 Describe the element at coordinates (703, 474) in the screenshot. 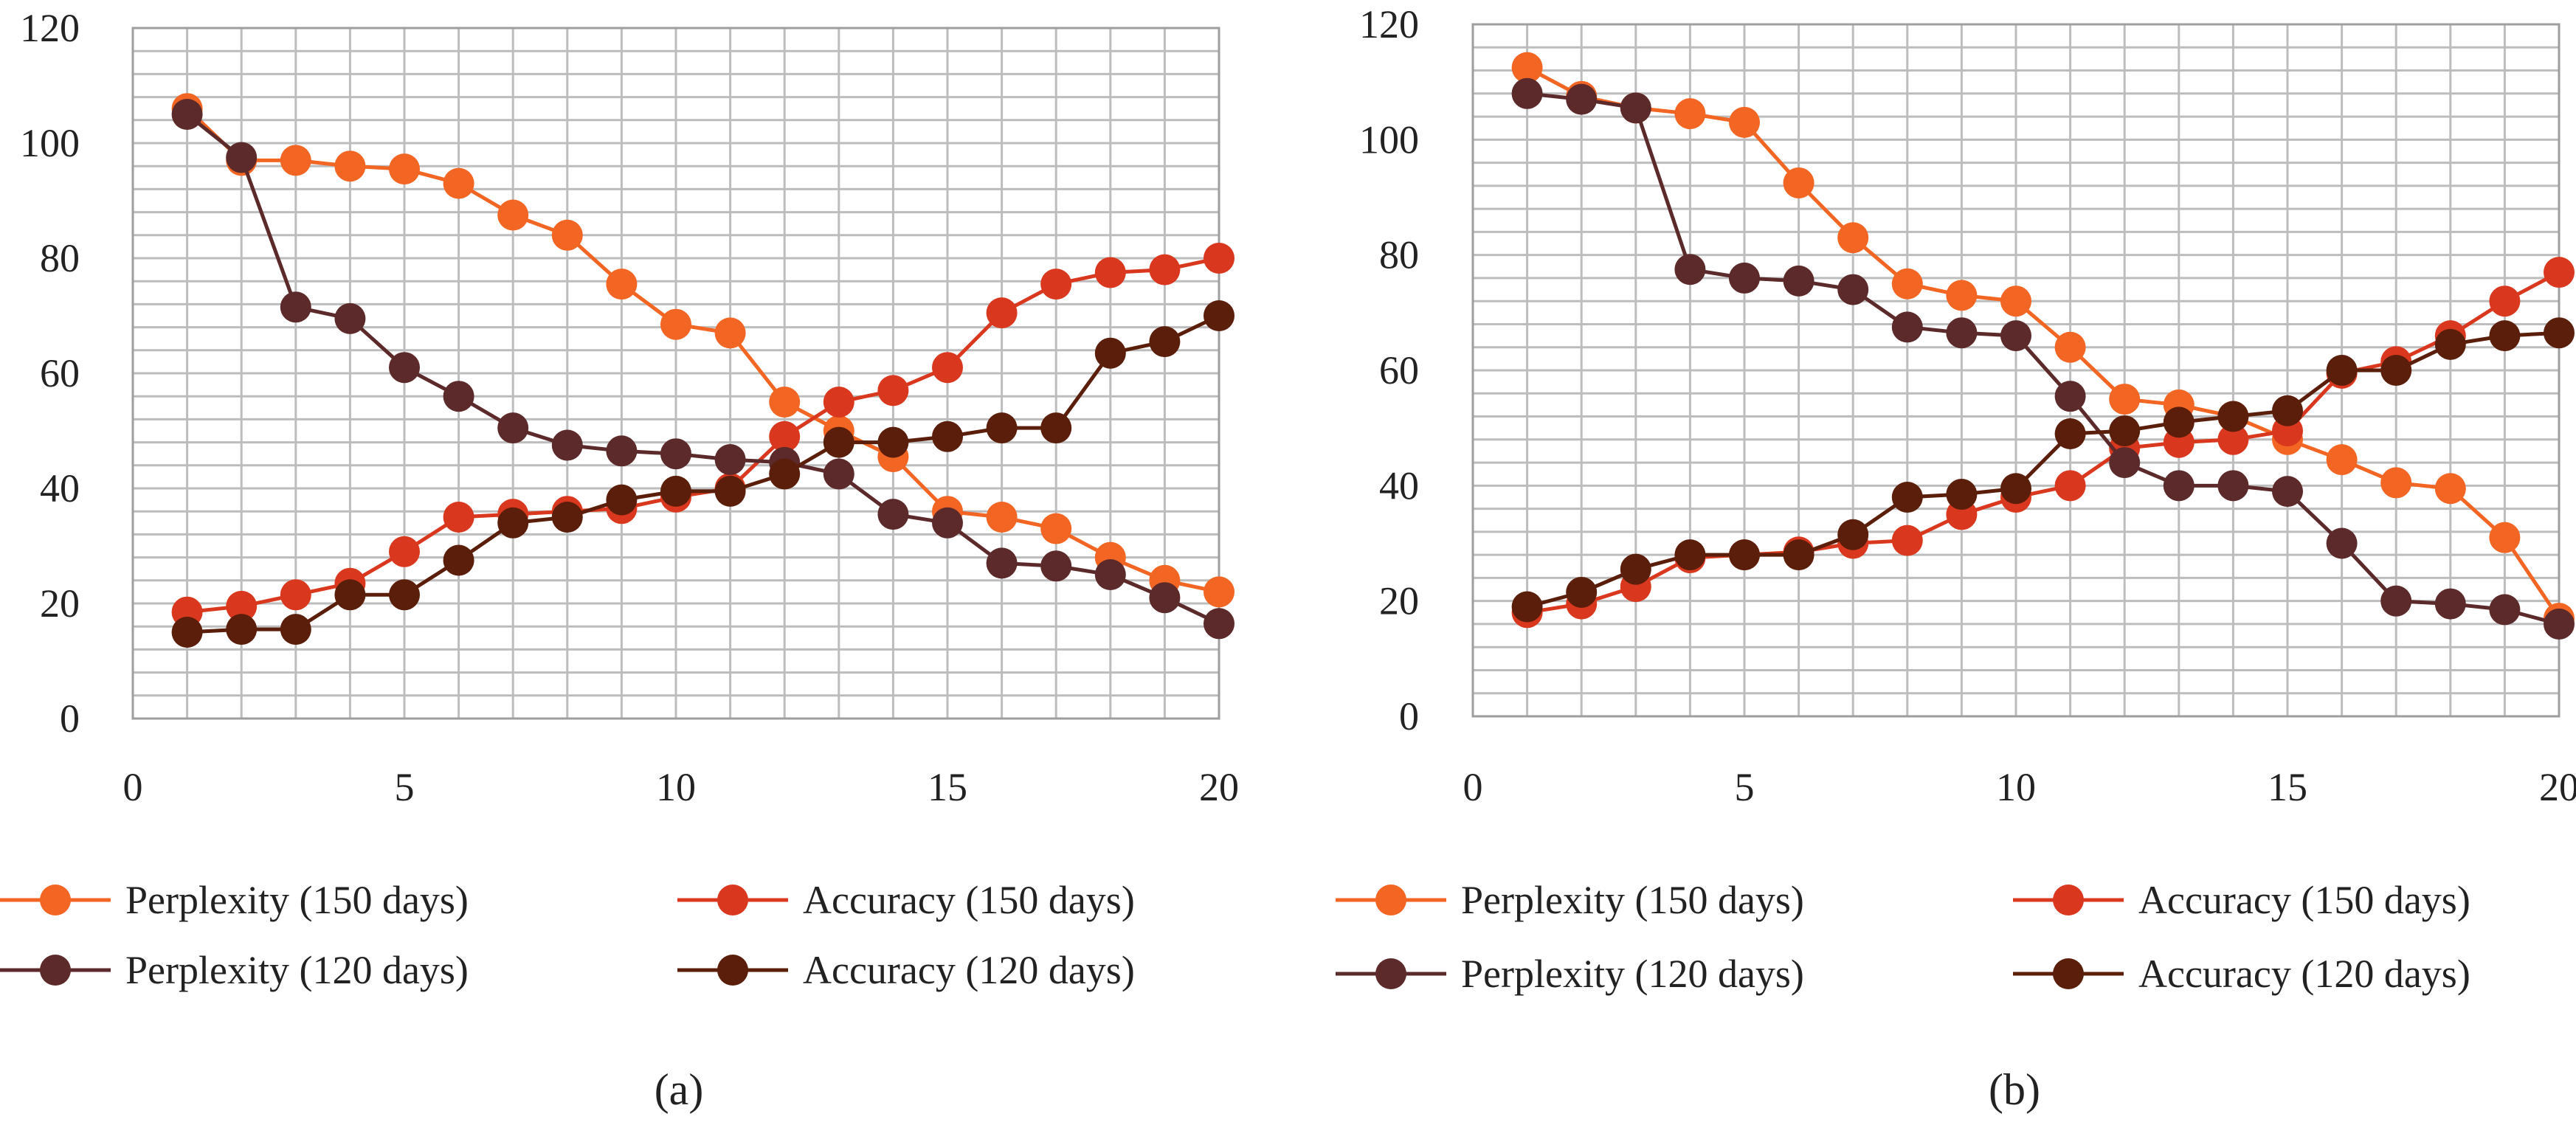

I see `series-accuracy-120-days` at that location.